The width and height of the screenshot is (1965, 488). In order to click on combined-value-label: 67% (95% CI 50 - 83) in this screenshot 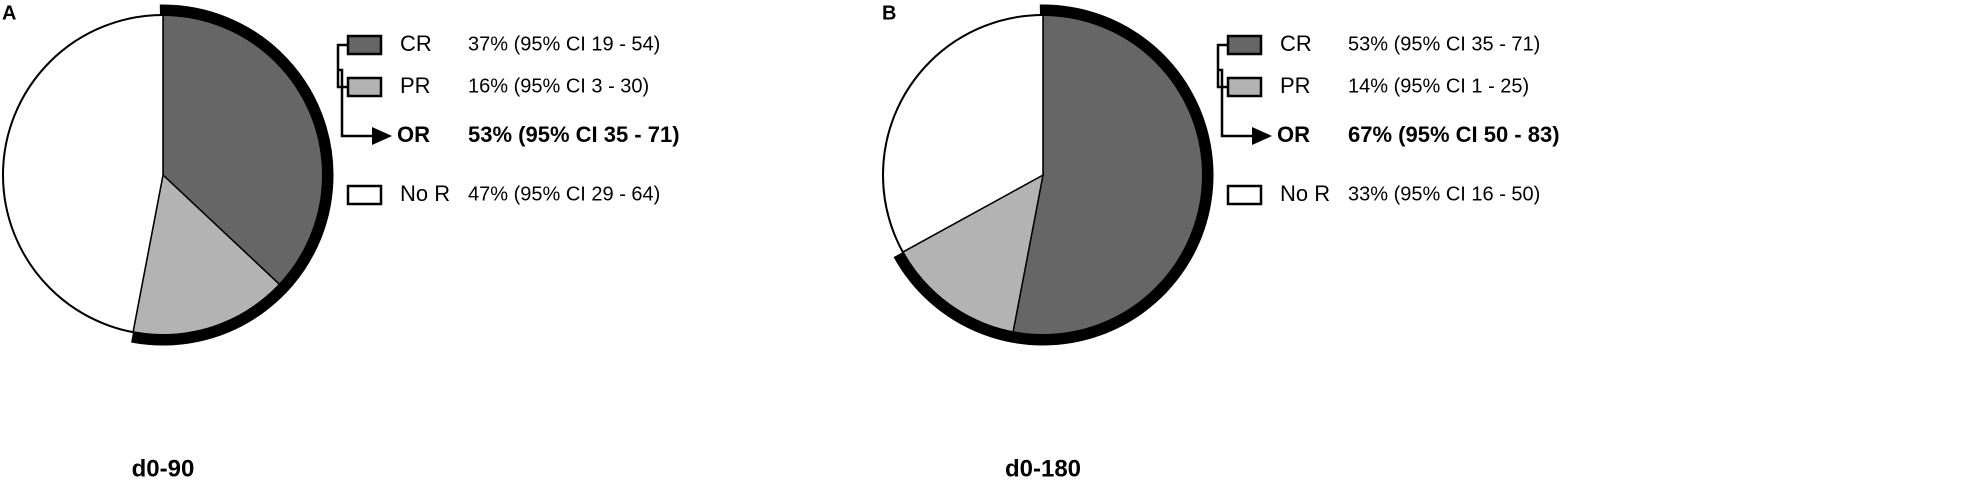, I will do `click(1454, 134)`.